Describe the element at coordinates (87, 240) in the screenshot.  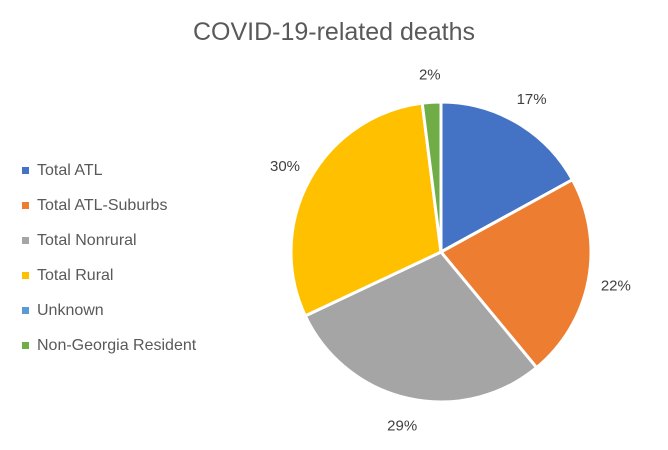
I see `legend-label: Total Nonrural` at that location.